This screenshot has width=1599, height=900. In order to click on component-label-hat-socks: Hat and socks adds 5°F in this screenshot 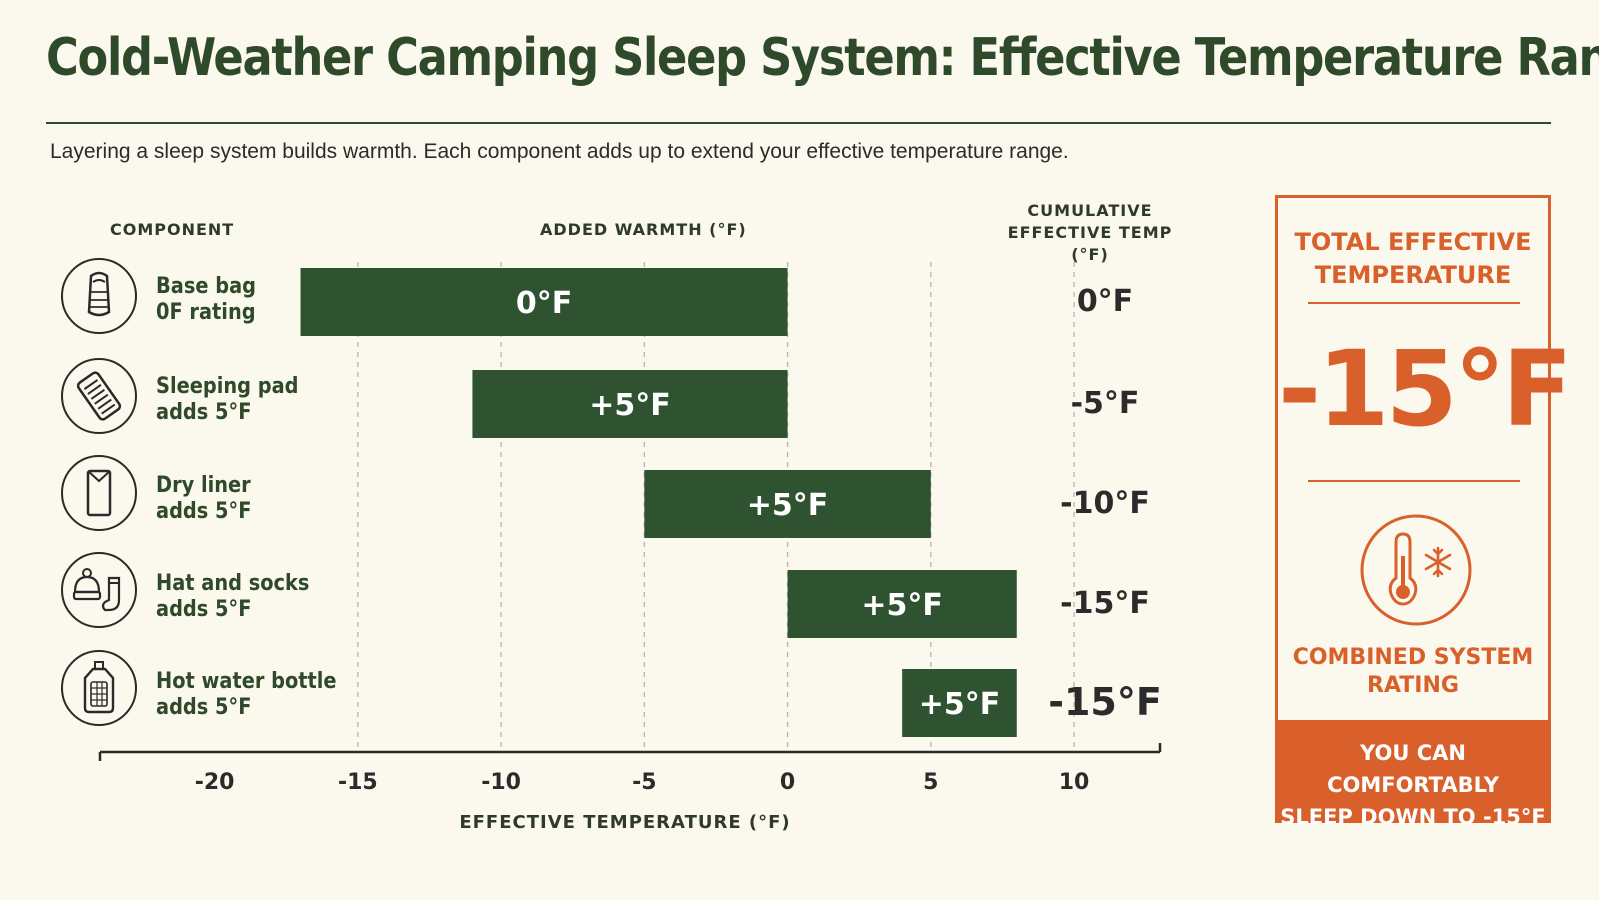, I will do `click(232, 597)`.